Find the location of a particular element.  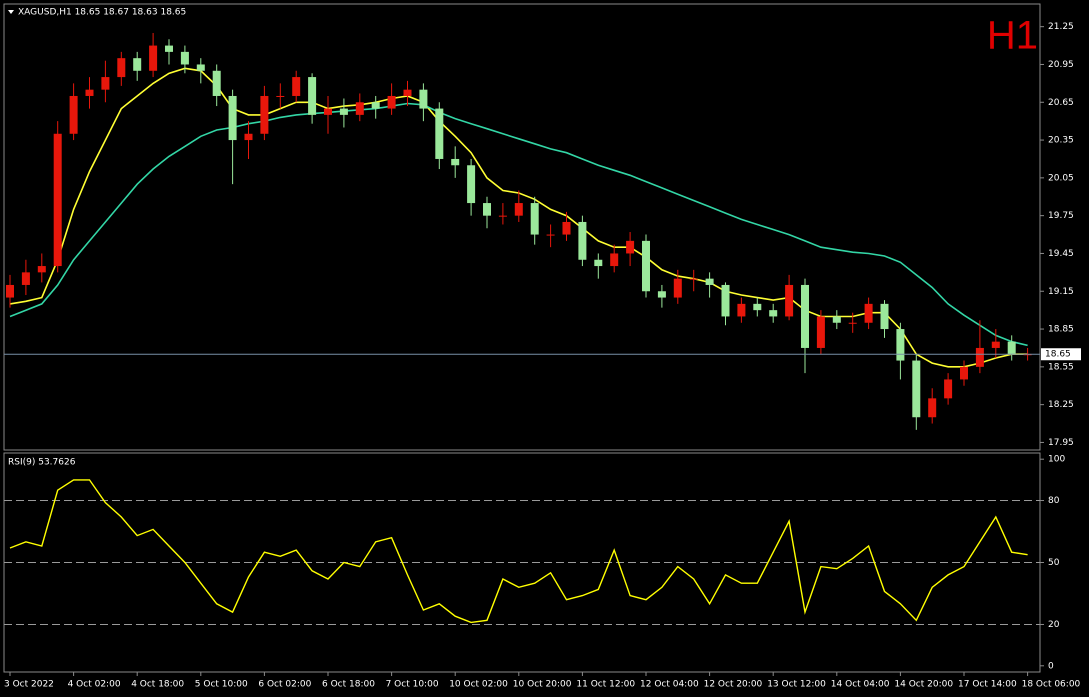

y-tick-label: 80 is located at coordinates (1054, 501).